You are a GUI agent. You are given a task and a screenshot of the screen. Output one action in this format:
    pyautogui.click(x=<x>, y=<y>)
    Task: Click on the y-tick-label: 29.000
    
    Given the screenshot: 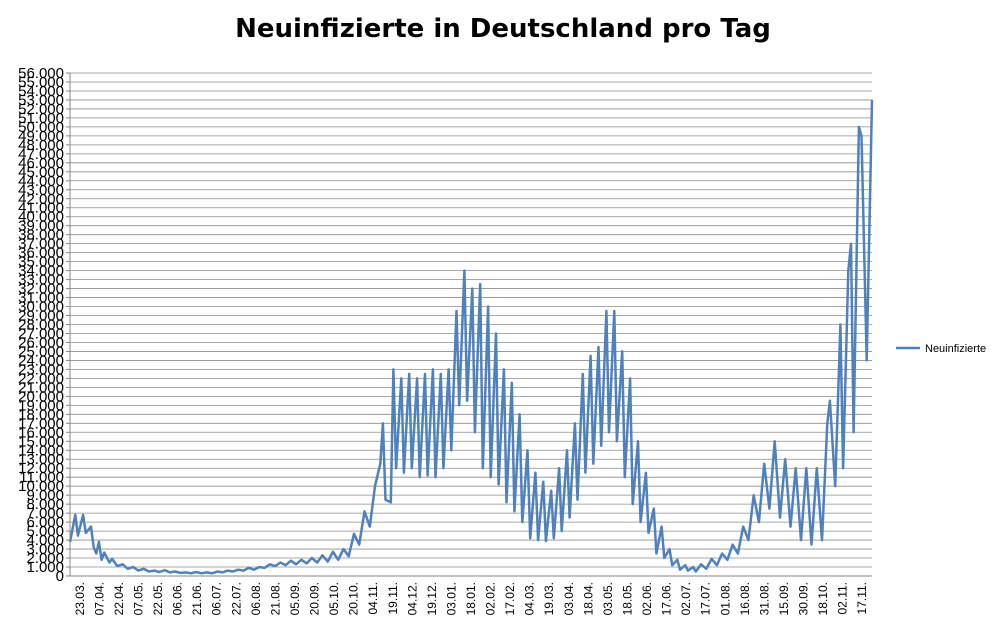 What is the action you would take?
    pyautogui.click(x=41, y=316)
    